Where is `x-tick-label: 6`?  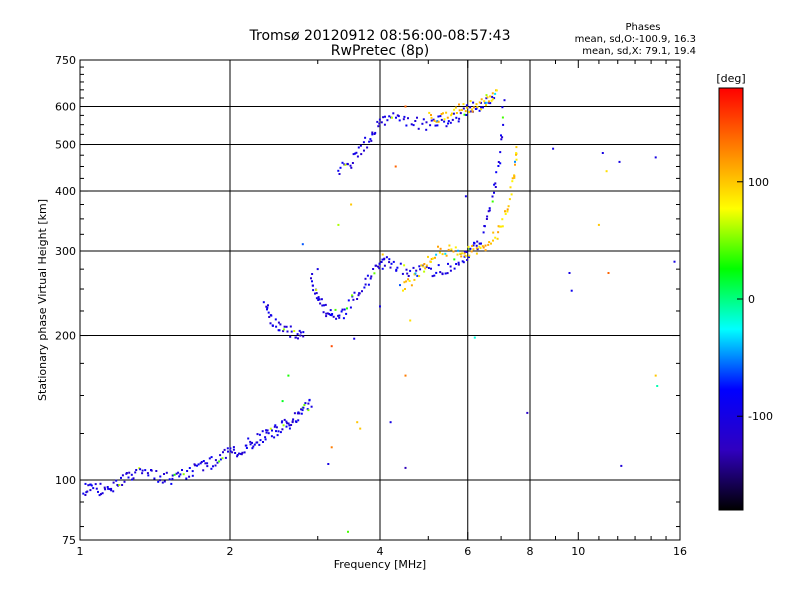 x-tick-label: 6 is located at coordinates (467, 551).